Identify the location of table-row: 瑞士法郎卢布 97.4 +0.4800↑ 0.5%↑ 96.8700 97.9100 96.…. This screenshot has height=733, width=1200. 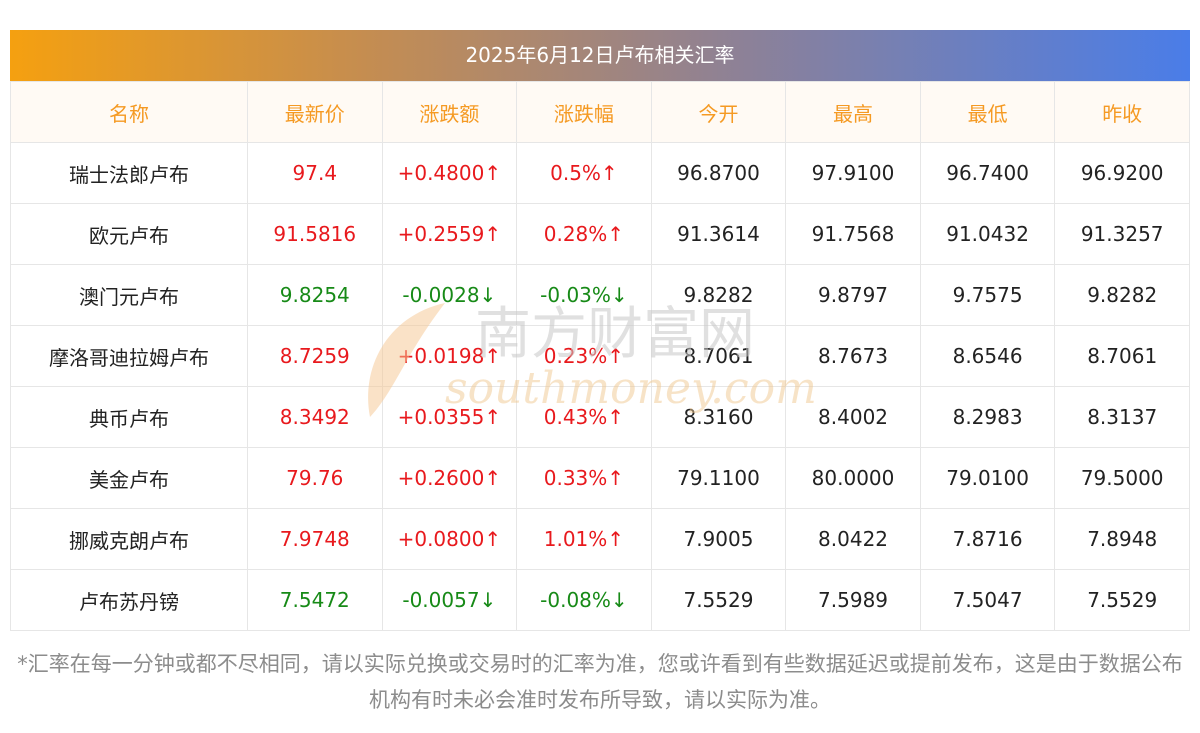
(600, 173).